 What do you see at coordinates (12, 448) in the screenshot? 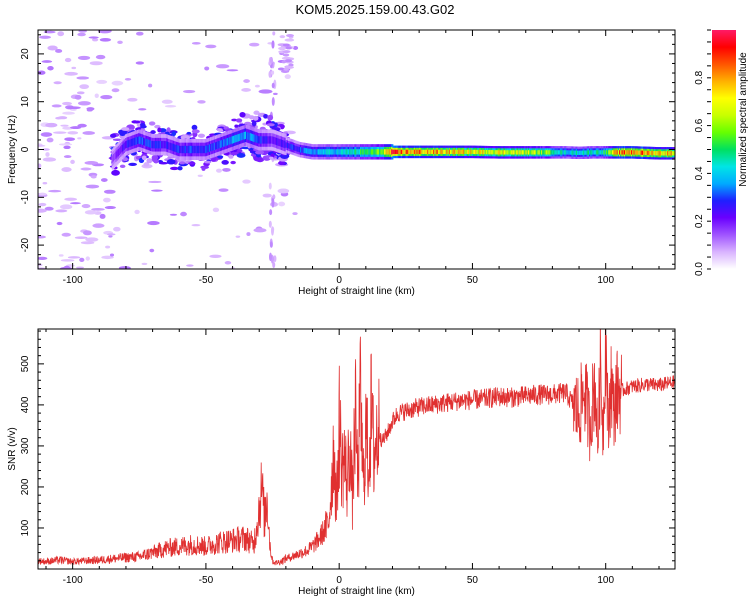
I see `snr-ylabel: SNR (v/v)` at bounding box center [12, 448].